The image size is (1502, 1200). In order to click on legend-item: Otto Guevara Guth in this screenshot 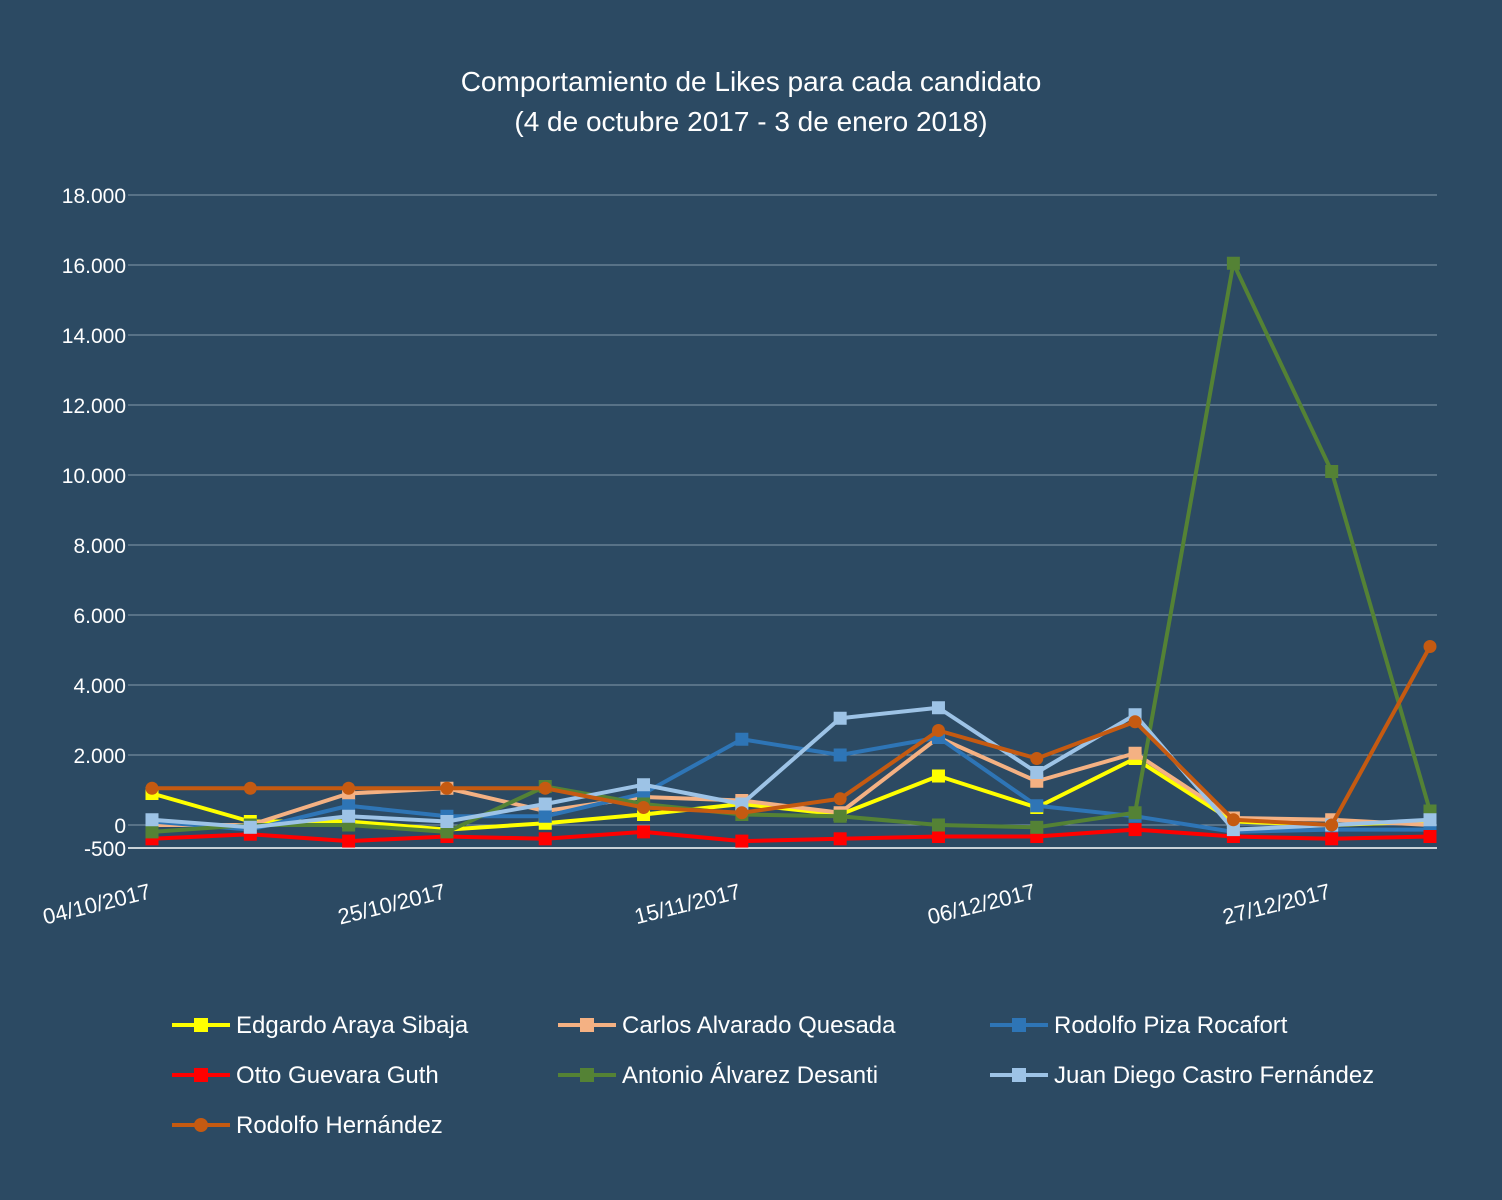, I will do `click(305, 1075)`.